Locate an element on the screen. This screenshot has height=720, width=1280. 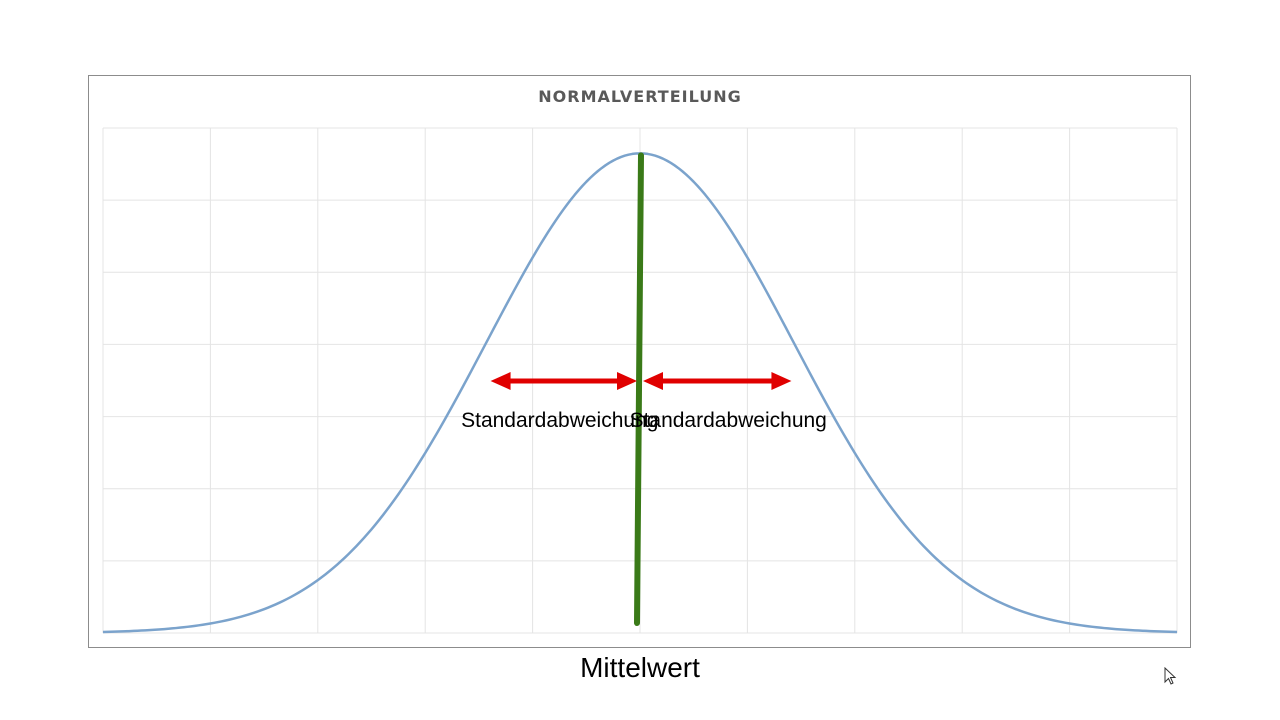
std-arrow-right is located at coordinates (717, 381).